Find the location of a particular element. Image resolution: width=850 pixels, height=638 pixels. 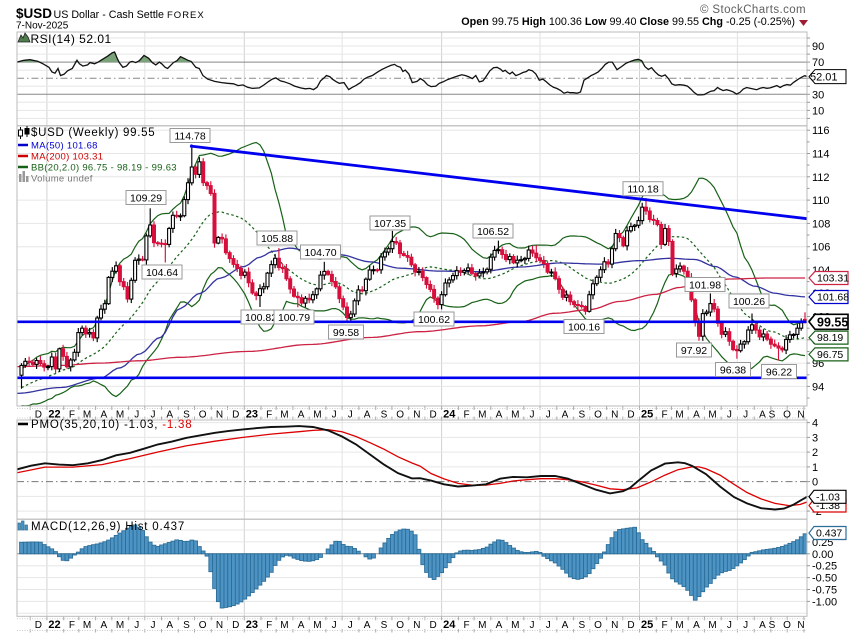

svg-text: $USD is located at coordinates (34, 13).